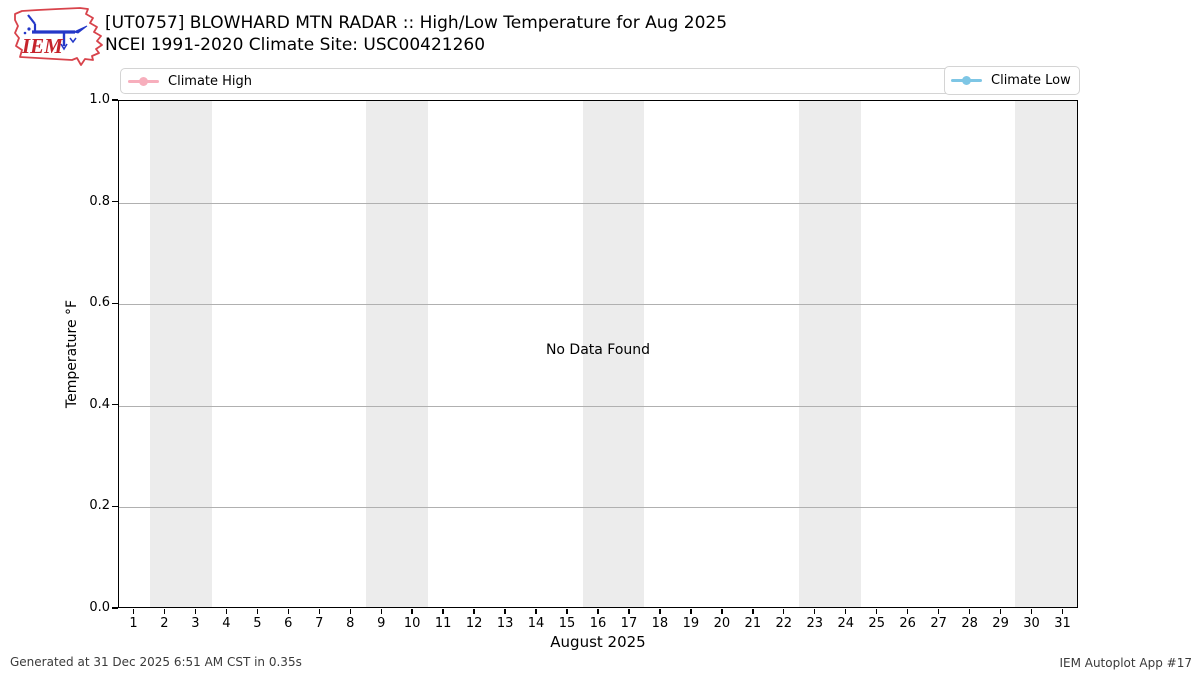  Describe the element at coordinates (598, 350) in the screenshot. I see `no-data-message: No Data Found` at that location.